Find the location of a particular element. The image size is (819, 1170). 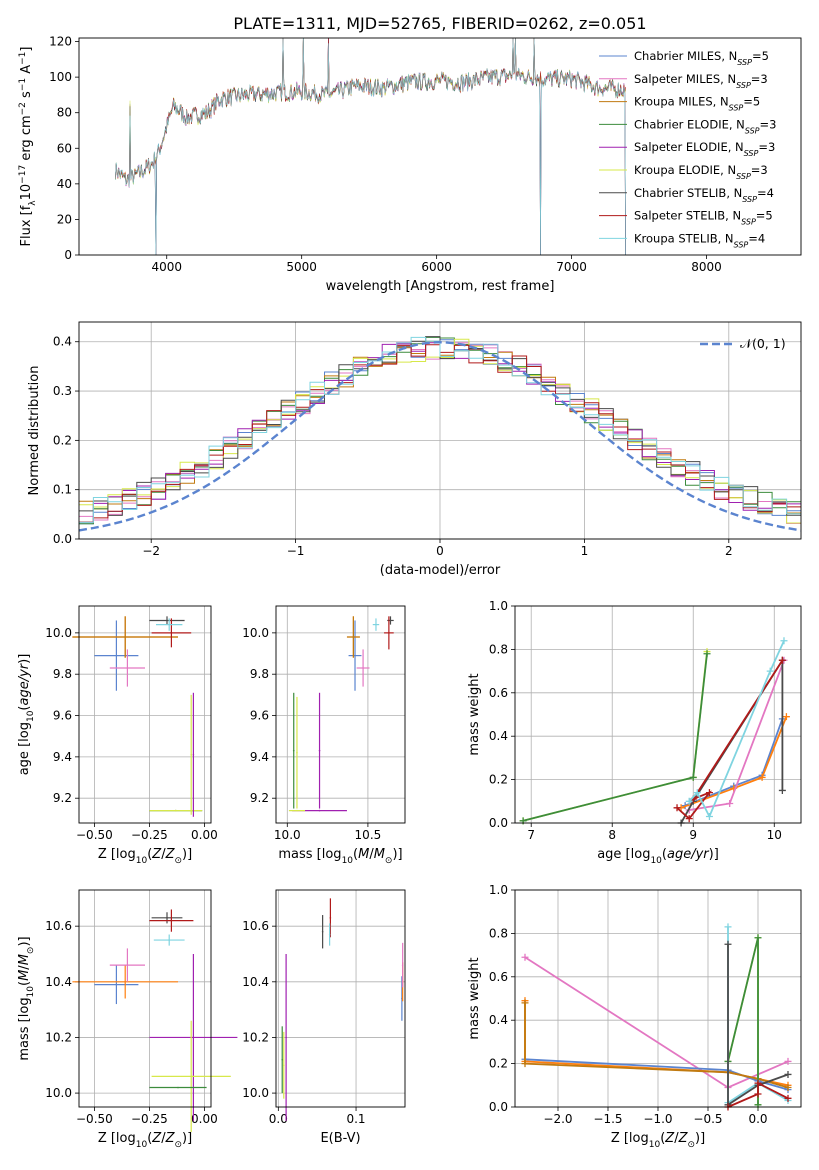

y-tick-label: 1.0 is located at coordinates (498, 606).